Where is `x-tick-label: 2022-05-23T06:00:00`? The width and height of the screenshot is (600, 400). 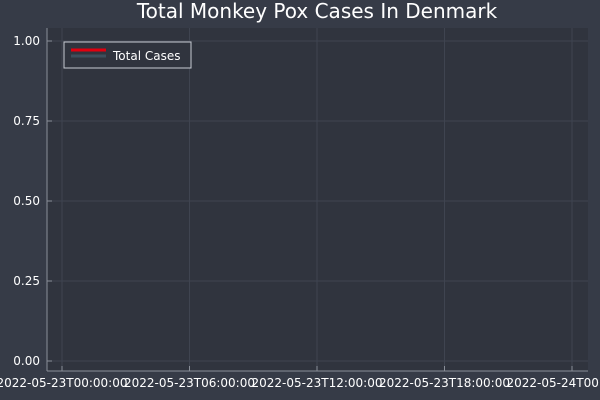 x-tick-label: 2022-05-23T06:00:00 is located at coordinates (189, 383).